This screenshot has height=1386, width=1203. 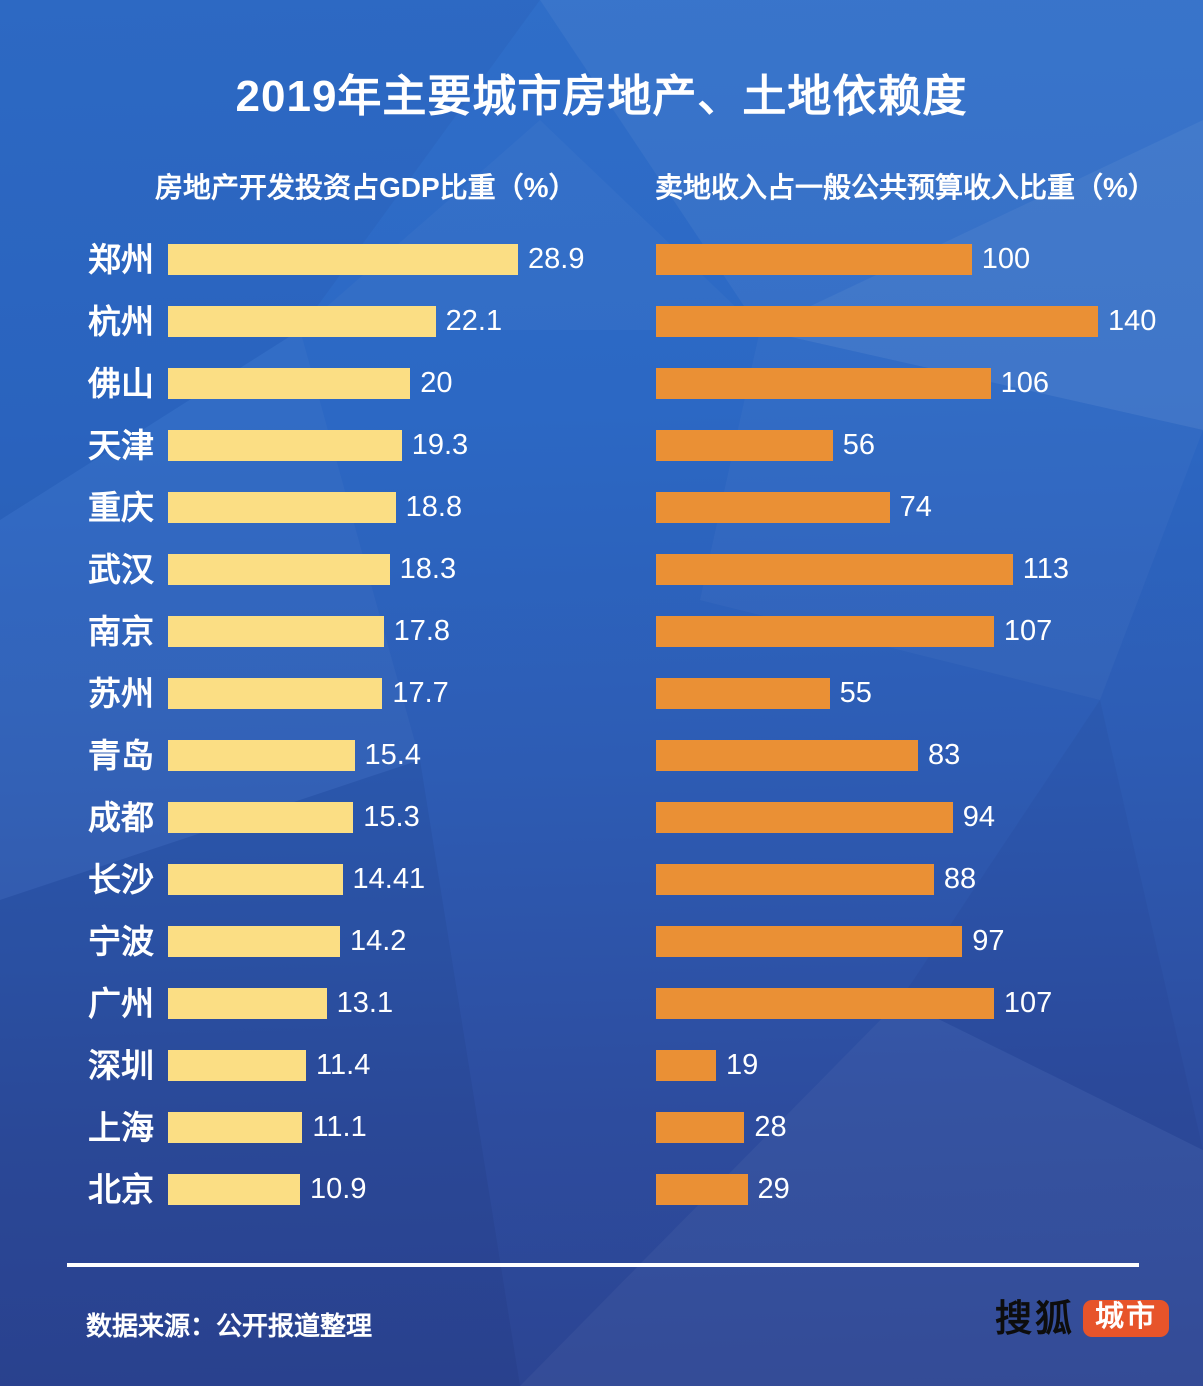 What do you see at coordinates (392, 754) in the screenshot?
I see `gdp-share-value: 15.4` at bounding box center [392, 754].